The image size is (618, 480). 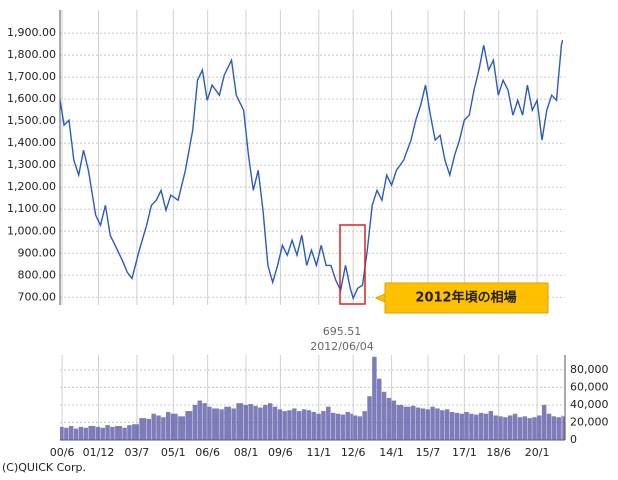 What do you see at coordinates (342, 331) in the screenshot?
I see `annotation-value: 695.51` at bounding box center [342, 331].